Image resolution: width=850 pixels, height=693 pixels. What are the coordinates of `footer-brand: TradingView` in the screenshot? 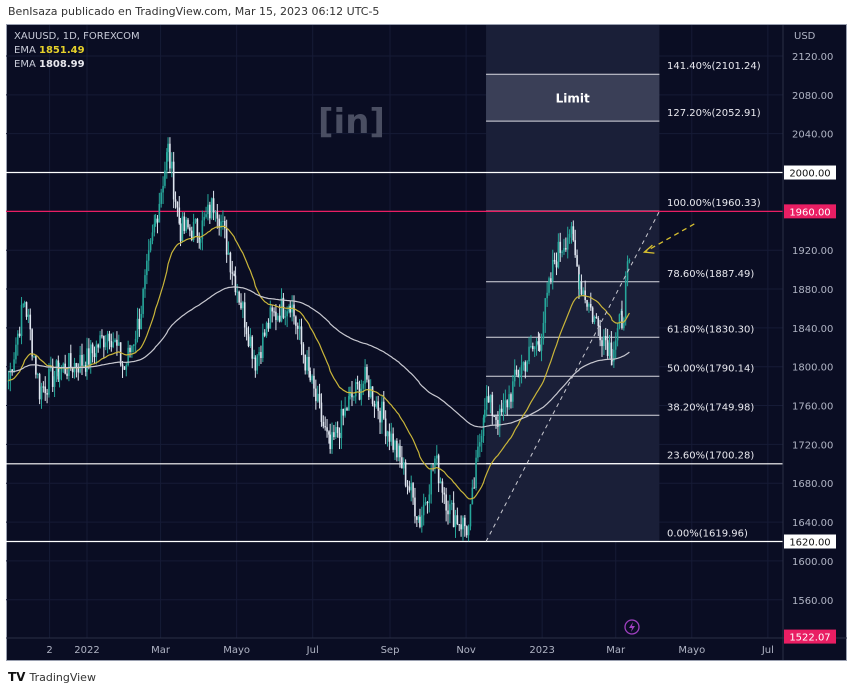 It's located at (62, 677).